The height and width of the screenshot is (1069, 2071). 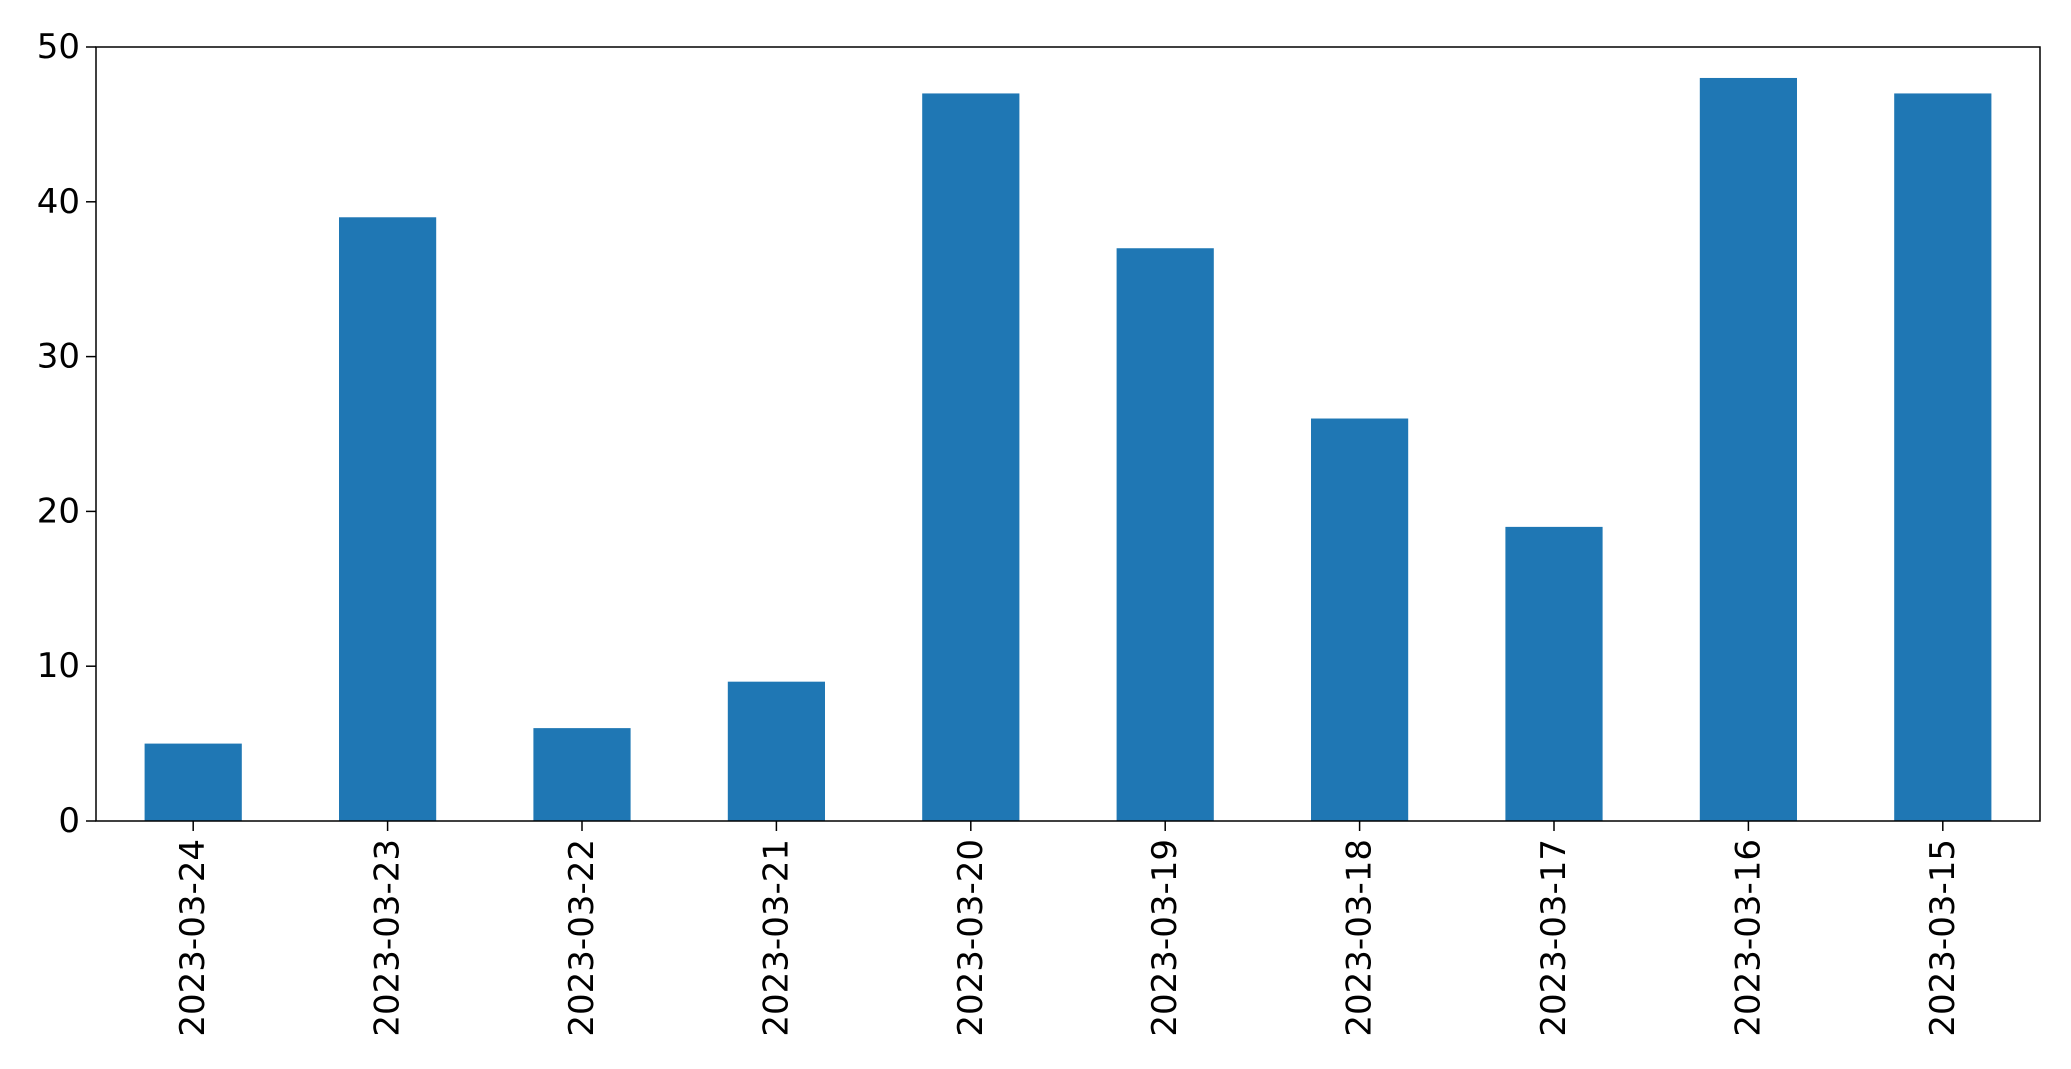 I want to click on x-tick-label: 2023-03-16, so click(x=1748, y=938).